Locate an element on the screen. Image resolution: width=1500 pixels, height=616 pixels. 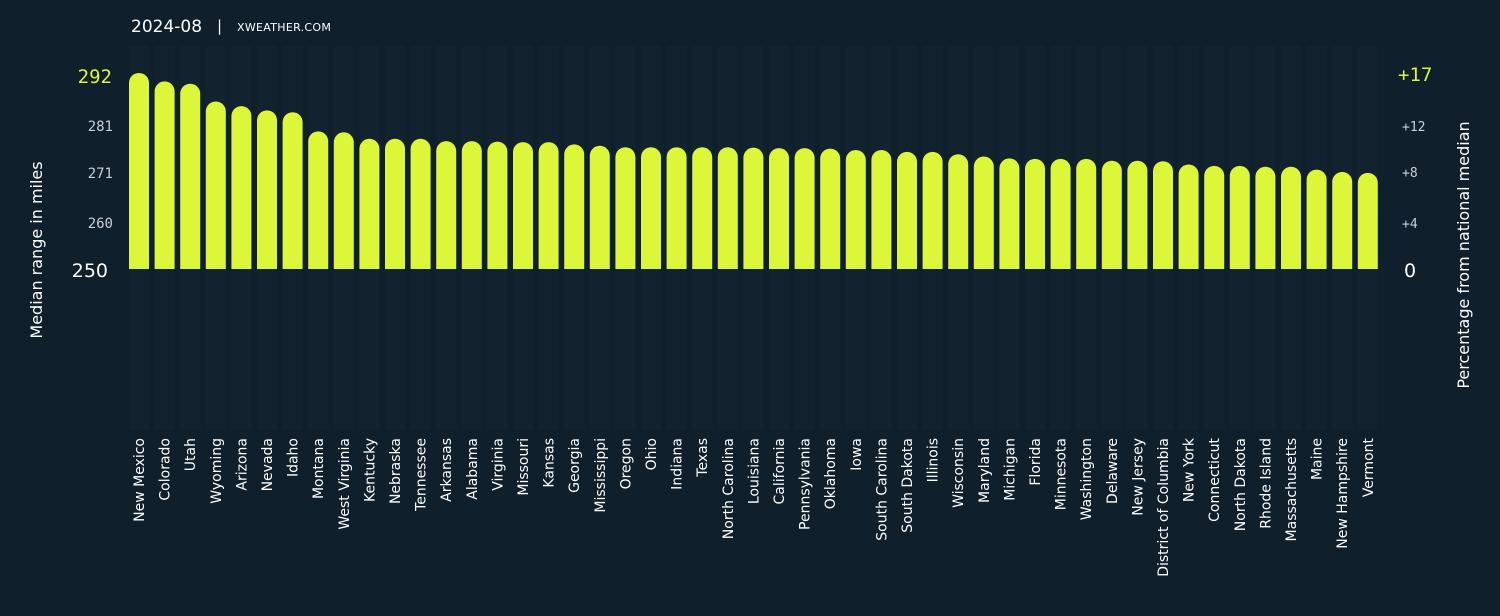
category-label: Massachusetts is located at coordinates (1292, 489).